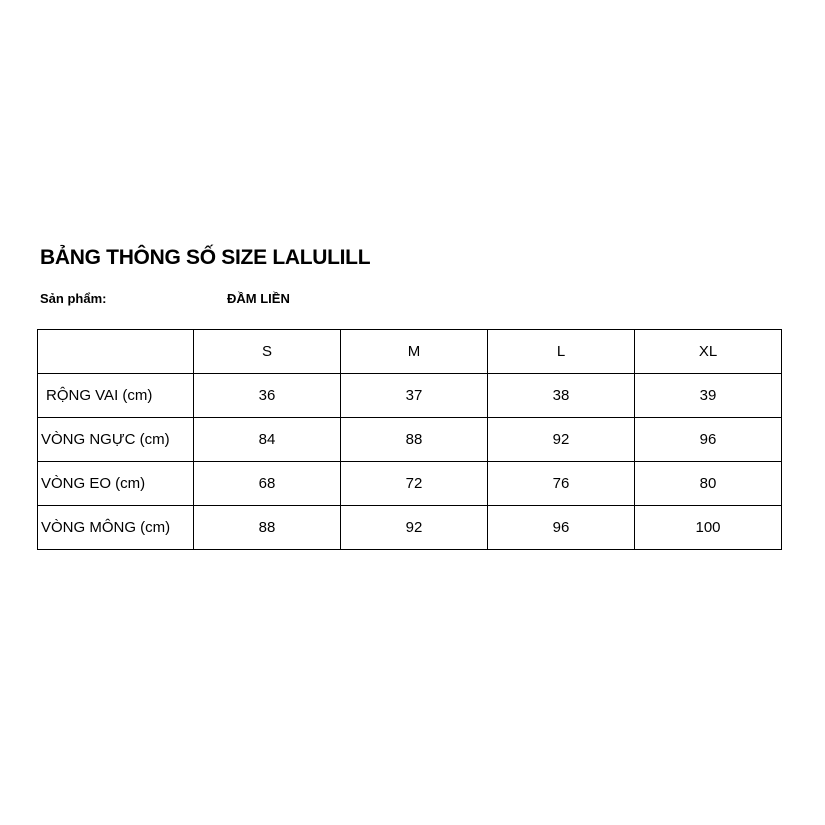 This screenshot has width=825, height=825. What do you see at coordinates (115, 351) in the screenshot?
I see `column-header` at bounding box center [115, 351].